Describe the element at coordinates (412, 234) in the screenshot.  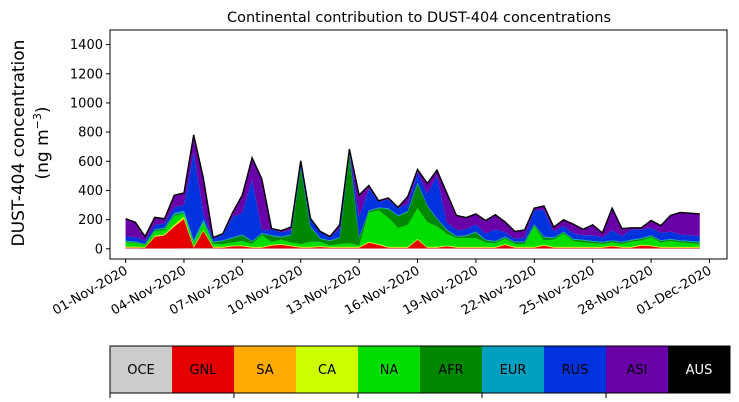
I see `area-series-gnl` at that location.